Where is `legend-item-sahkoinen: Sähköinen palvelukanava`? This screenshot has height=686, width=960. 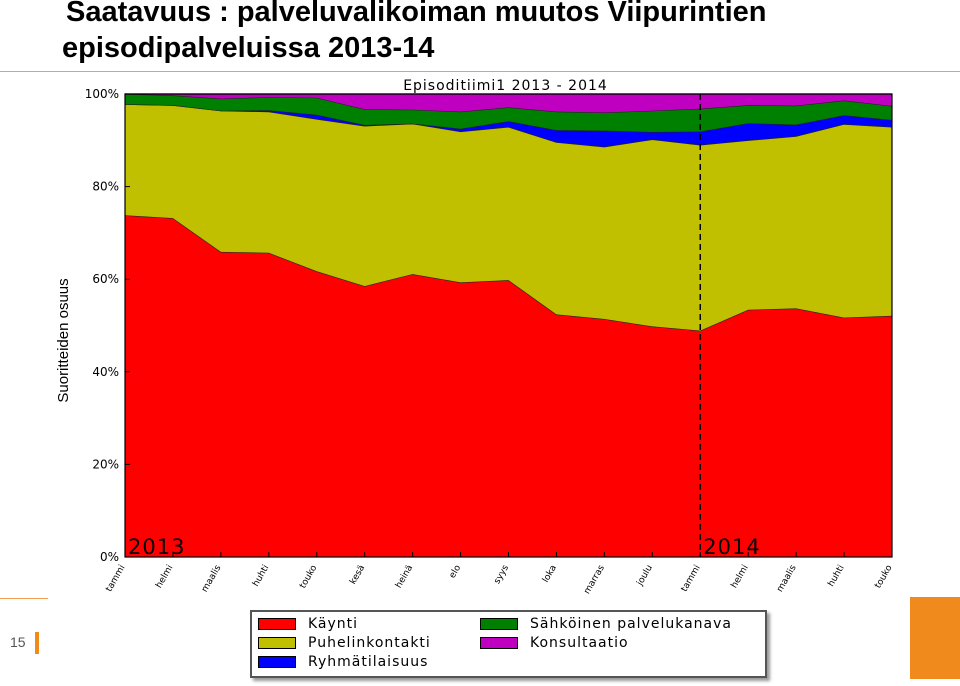
legend-item-sahkoinen: Sähköinen palvelukanava is located at coordinates (606, 624).